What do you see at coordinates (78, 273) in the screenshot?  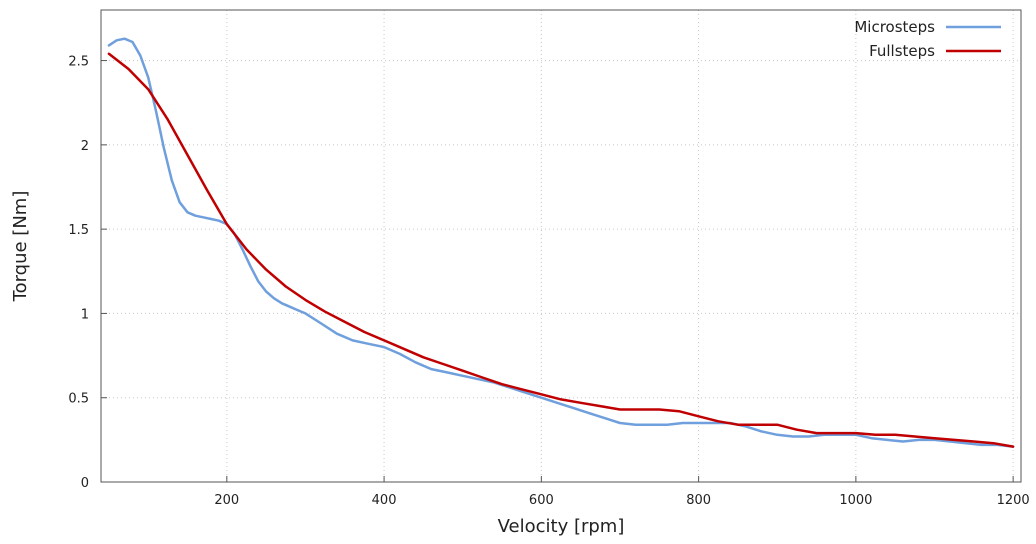 I see `y-tick-labels: 0 0.5 1 1.5 2 2.5` at bounding box center [78, 273].